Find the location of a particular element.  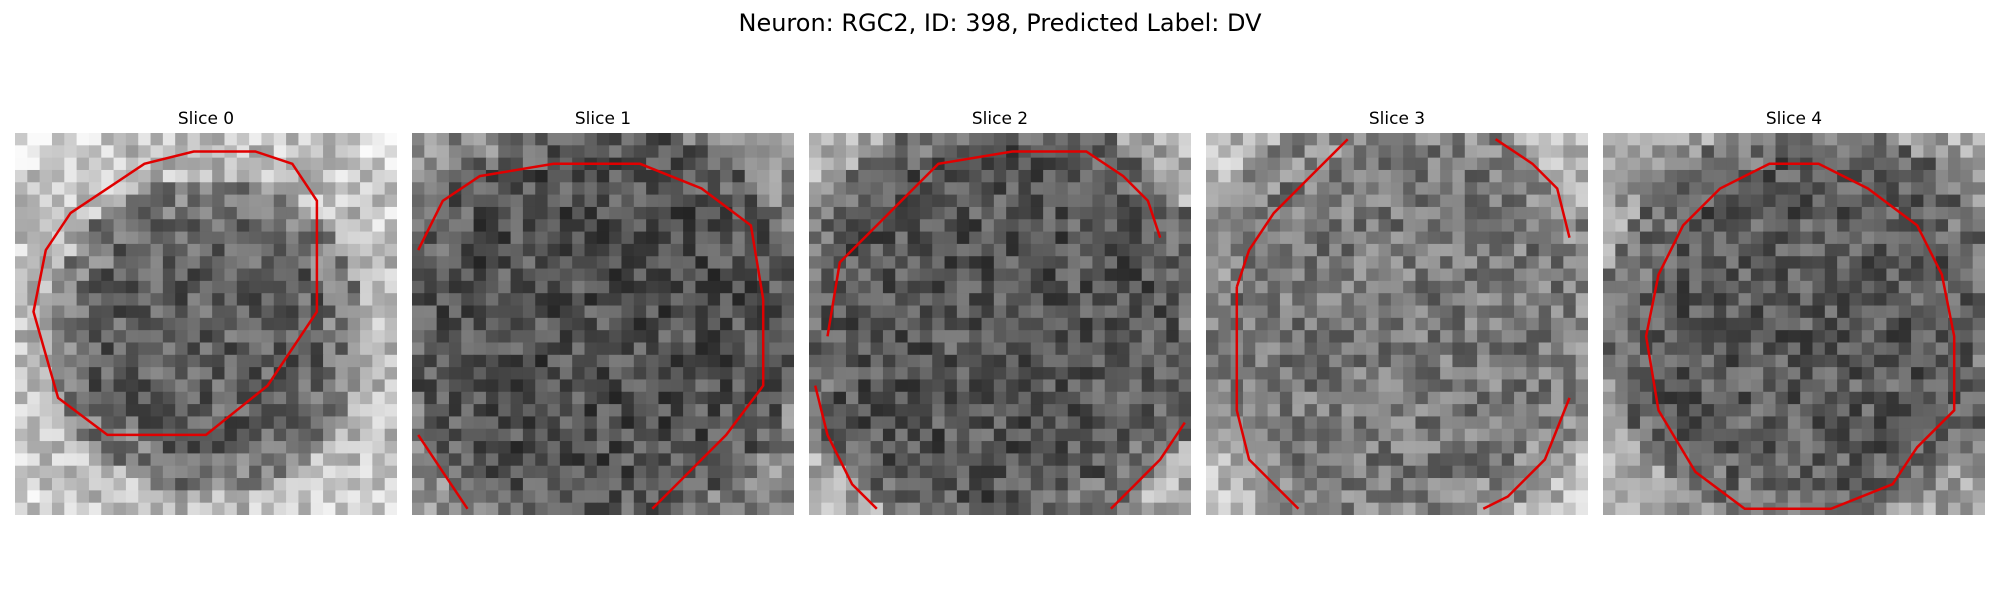

slice-panel-1: Slice 1 is located at coordinates (603, 313).